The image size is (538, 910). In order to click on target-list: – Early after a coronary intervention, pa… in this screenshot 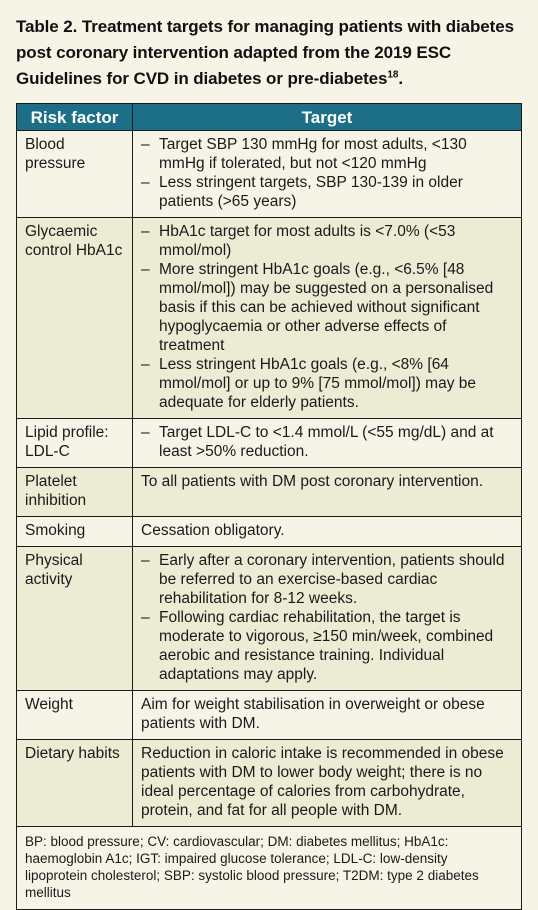, I will do `click(328, 617)`.